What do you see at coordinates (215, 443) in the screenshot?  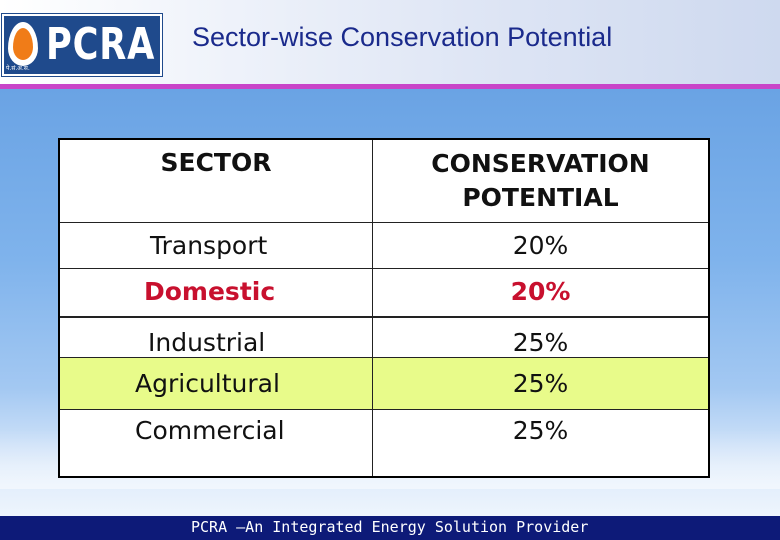 I see `sector-cell: Commercial` at bounding box center [215, 443].